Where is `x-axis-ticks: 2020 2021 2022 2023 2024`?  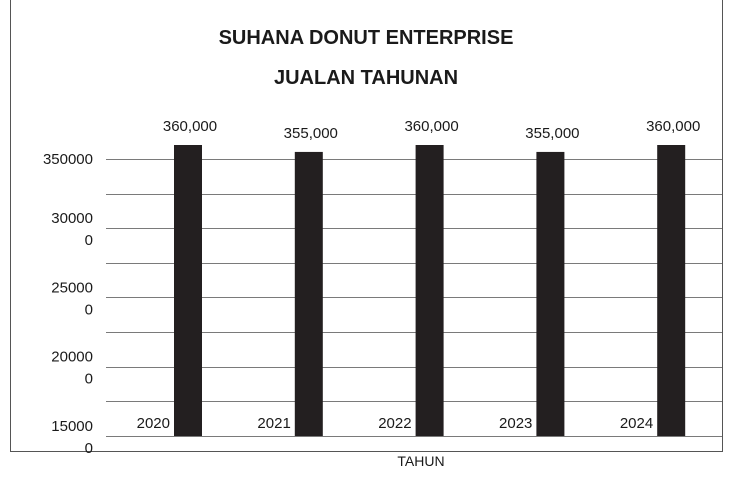 x-axis-ticks: 2020 2021 2022 2023 2024 is located at coordinates (395, 423).